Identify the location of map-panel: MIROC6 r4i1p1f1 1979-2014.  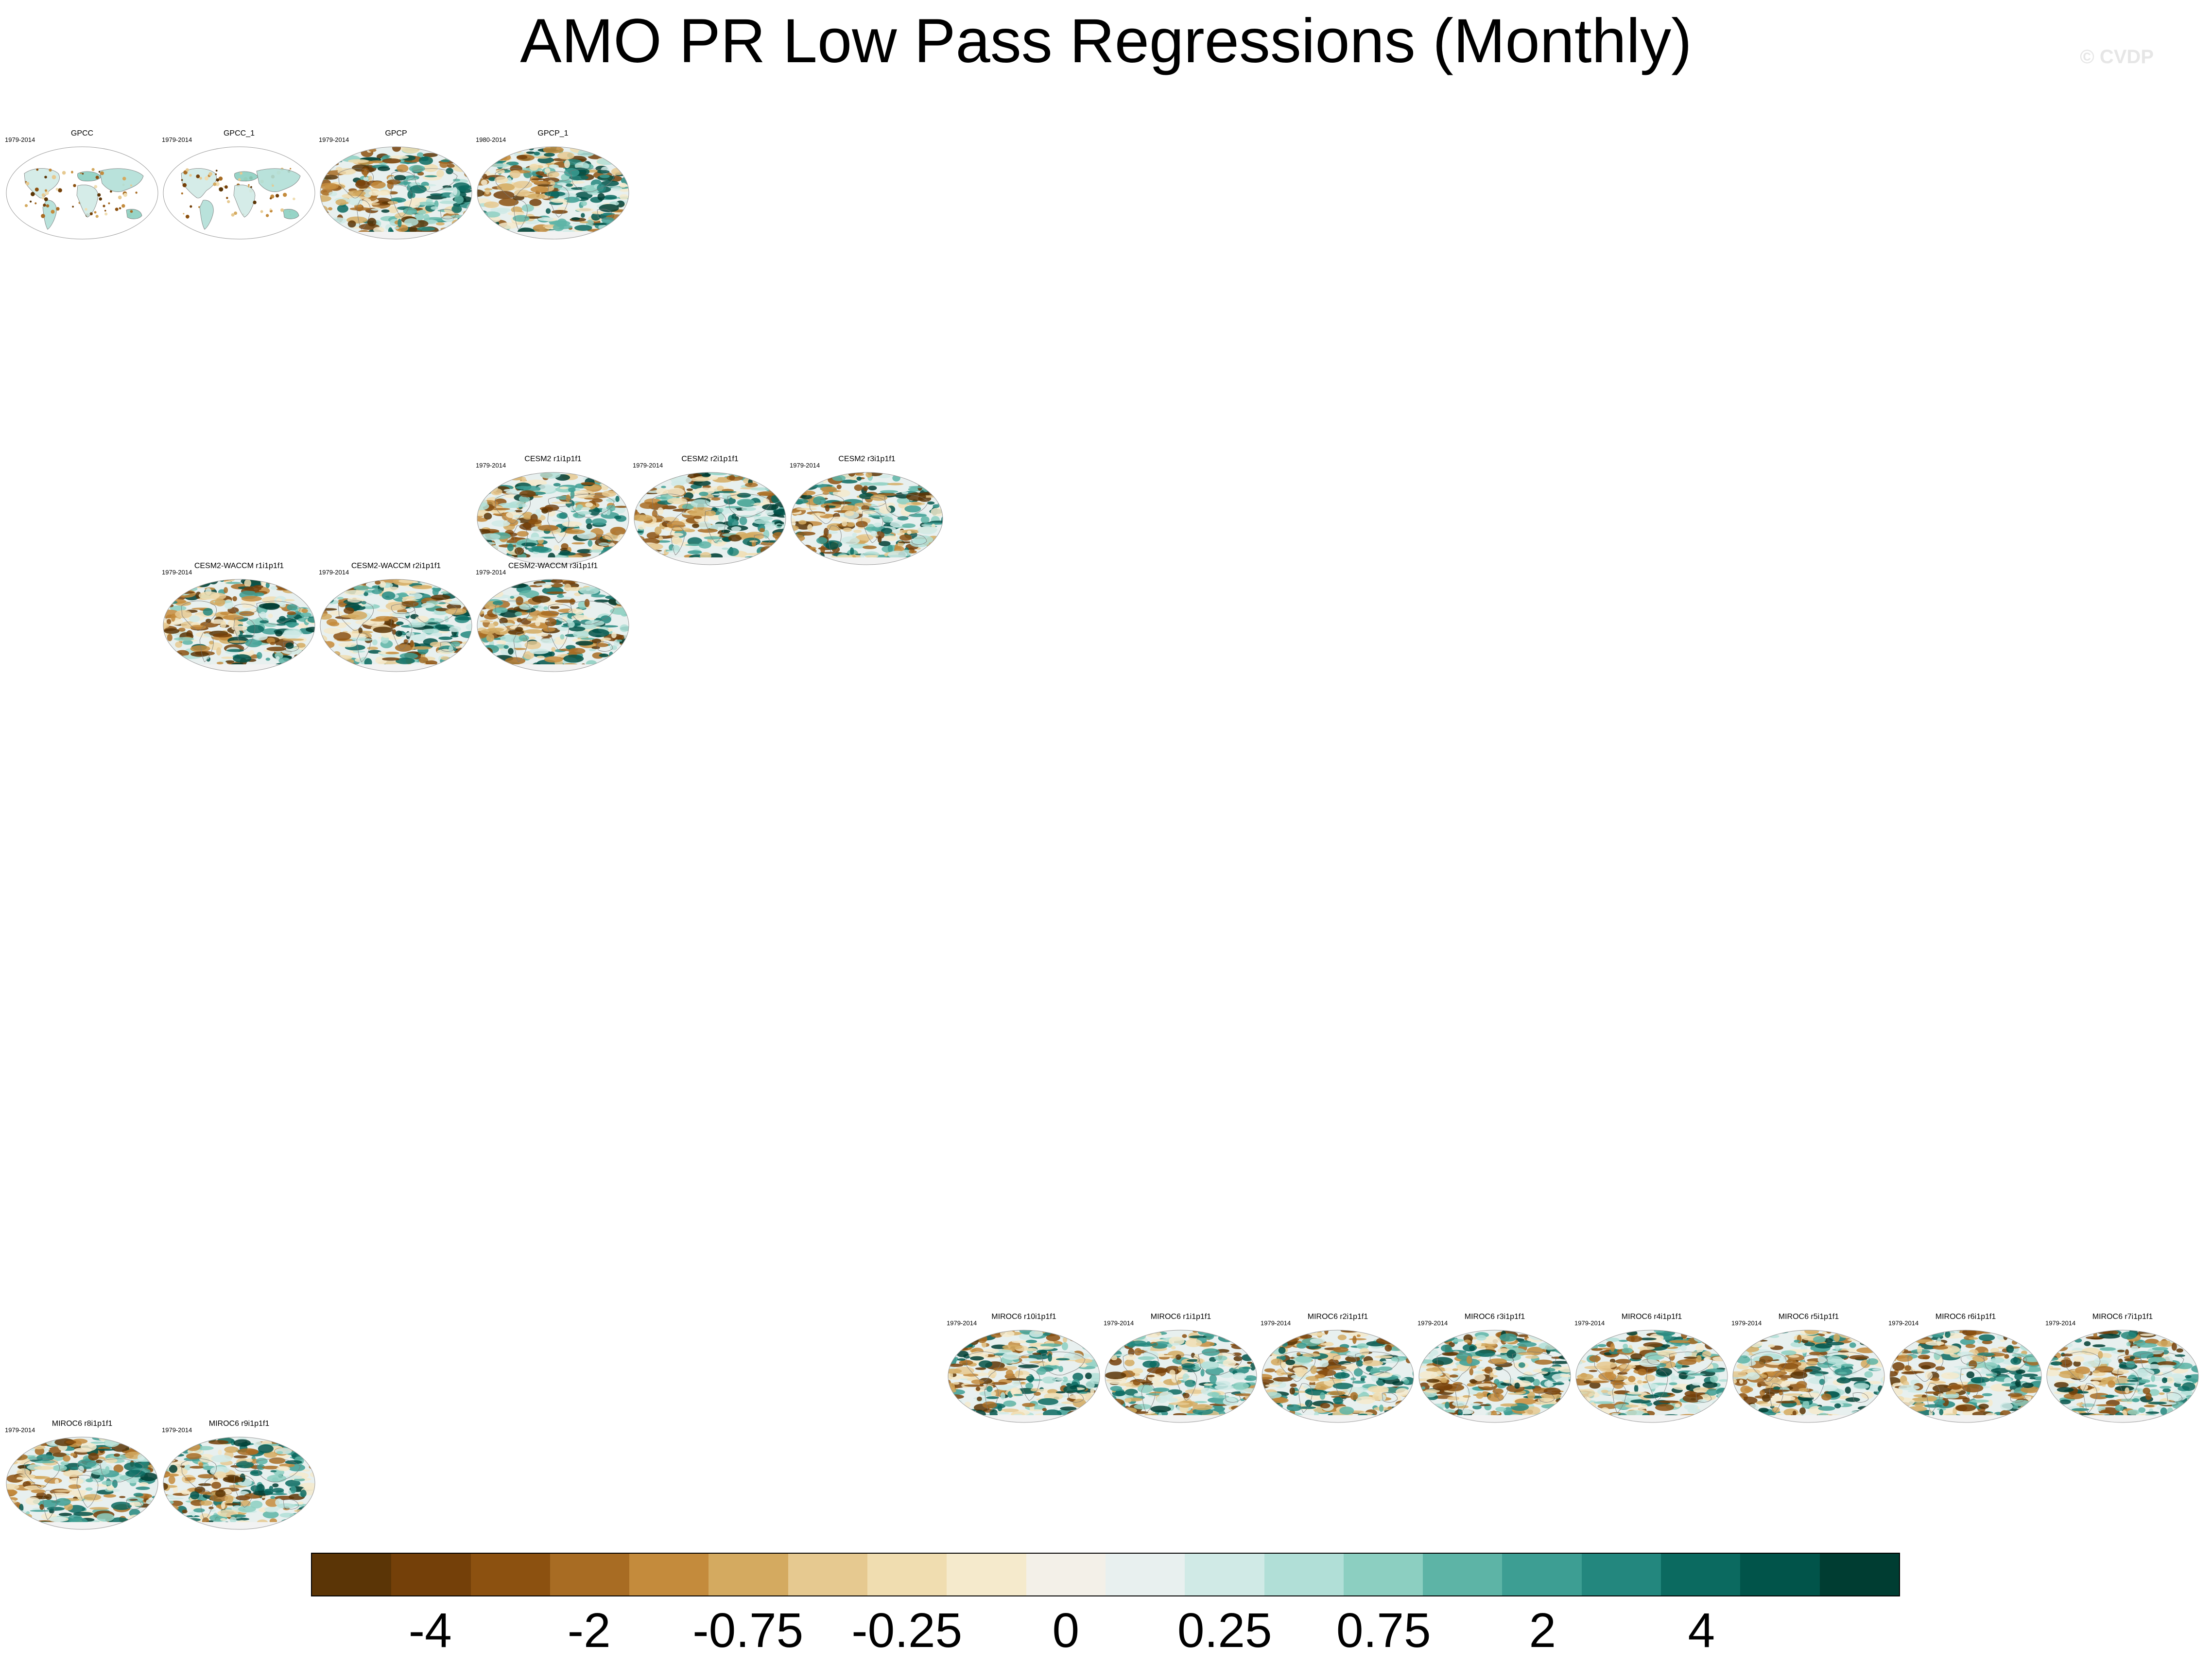
(1651, 1368).